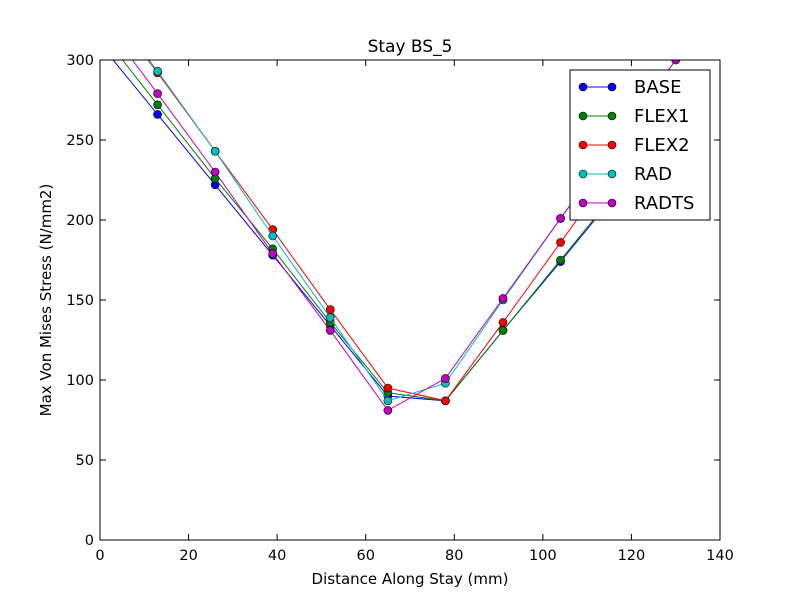 The image size is (800, 600). Describe the element at coordinates (454, 556) in the screenshot. I see `x-tick-label: 80` at that location.